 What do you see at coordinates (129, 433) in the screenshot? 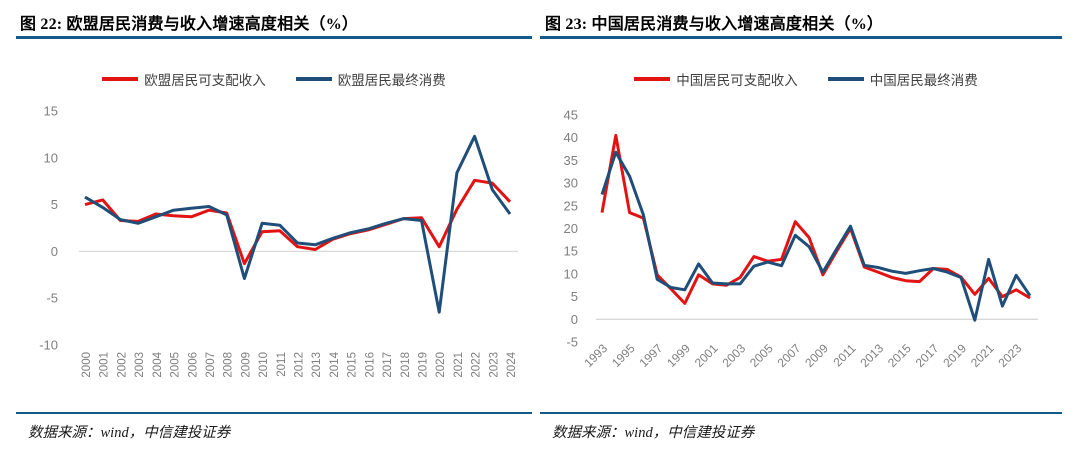
I see `source-note-eu: 数据来源：wind，中信建投证券` at bounding box center [129, 433].